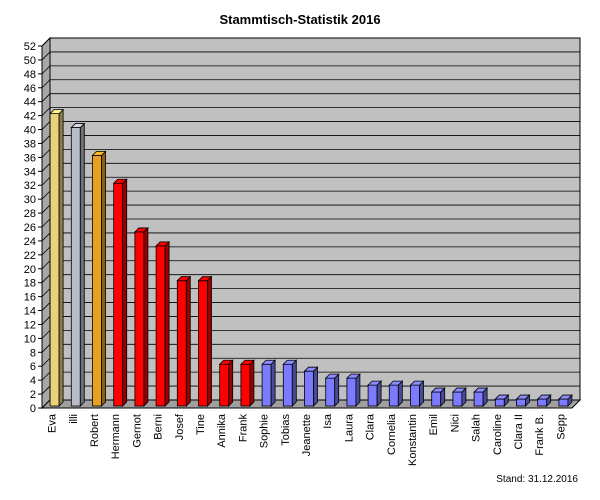 The width and height of the screenshot is (600, 500). Describe the element at coordinates (309, 388) in the screenshot. I see `bar-jeanette` at that location.